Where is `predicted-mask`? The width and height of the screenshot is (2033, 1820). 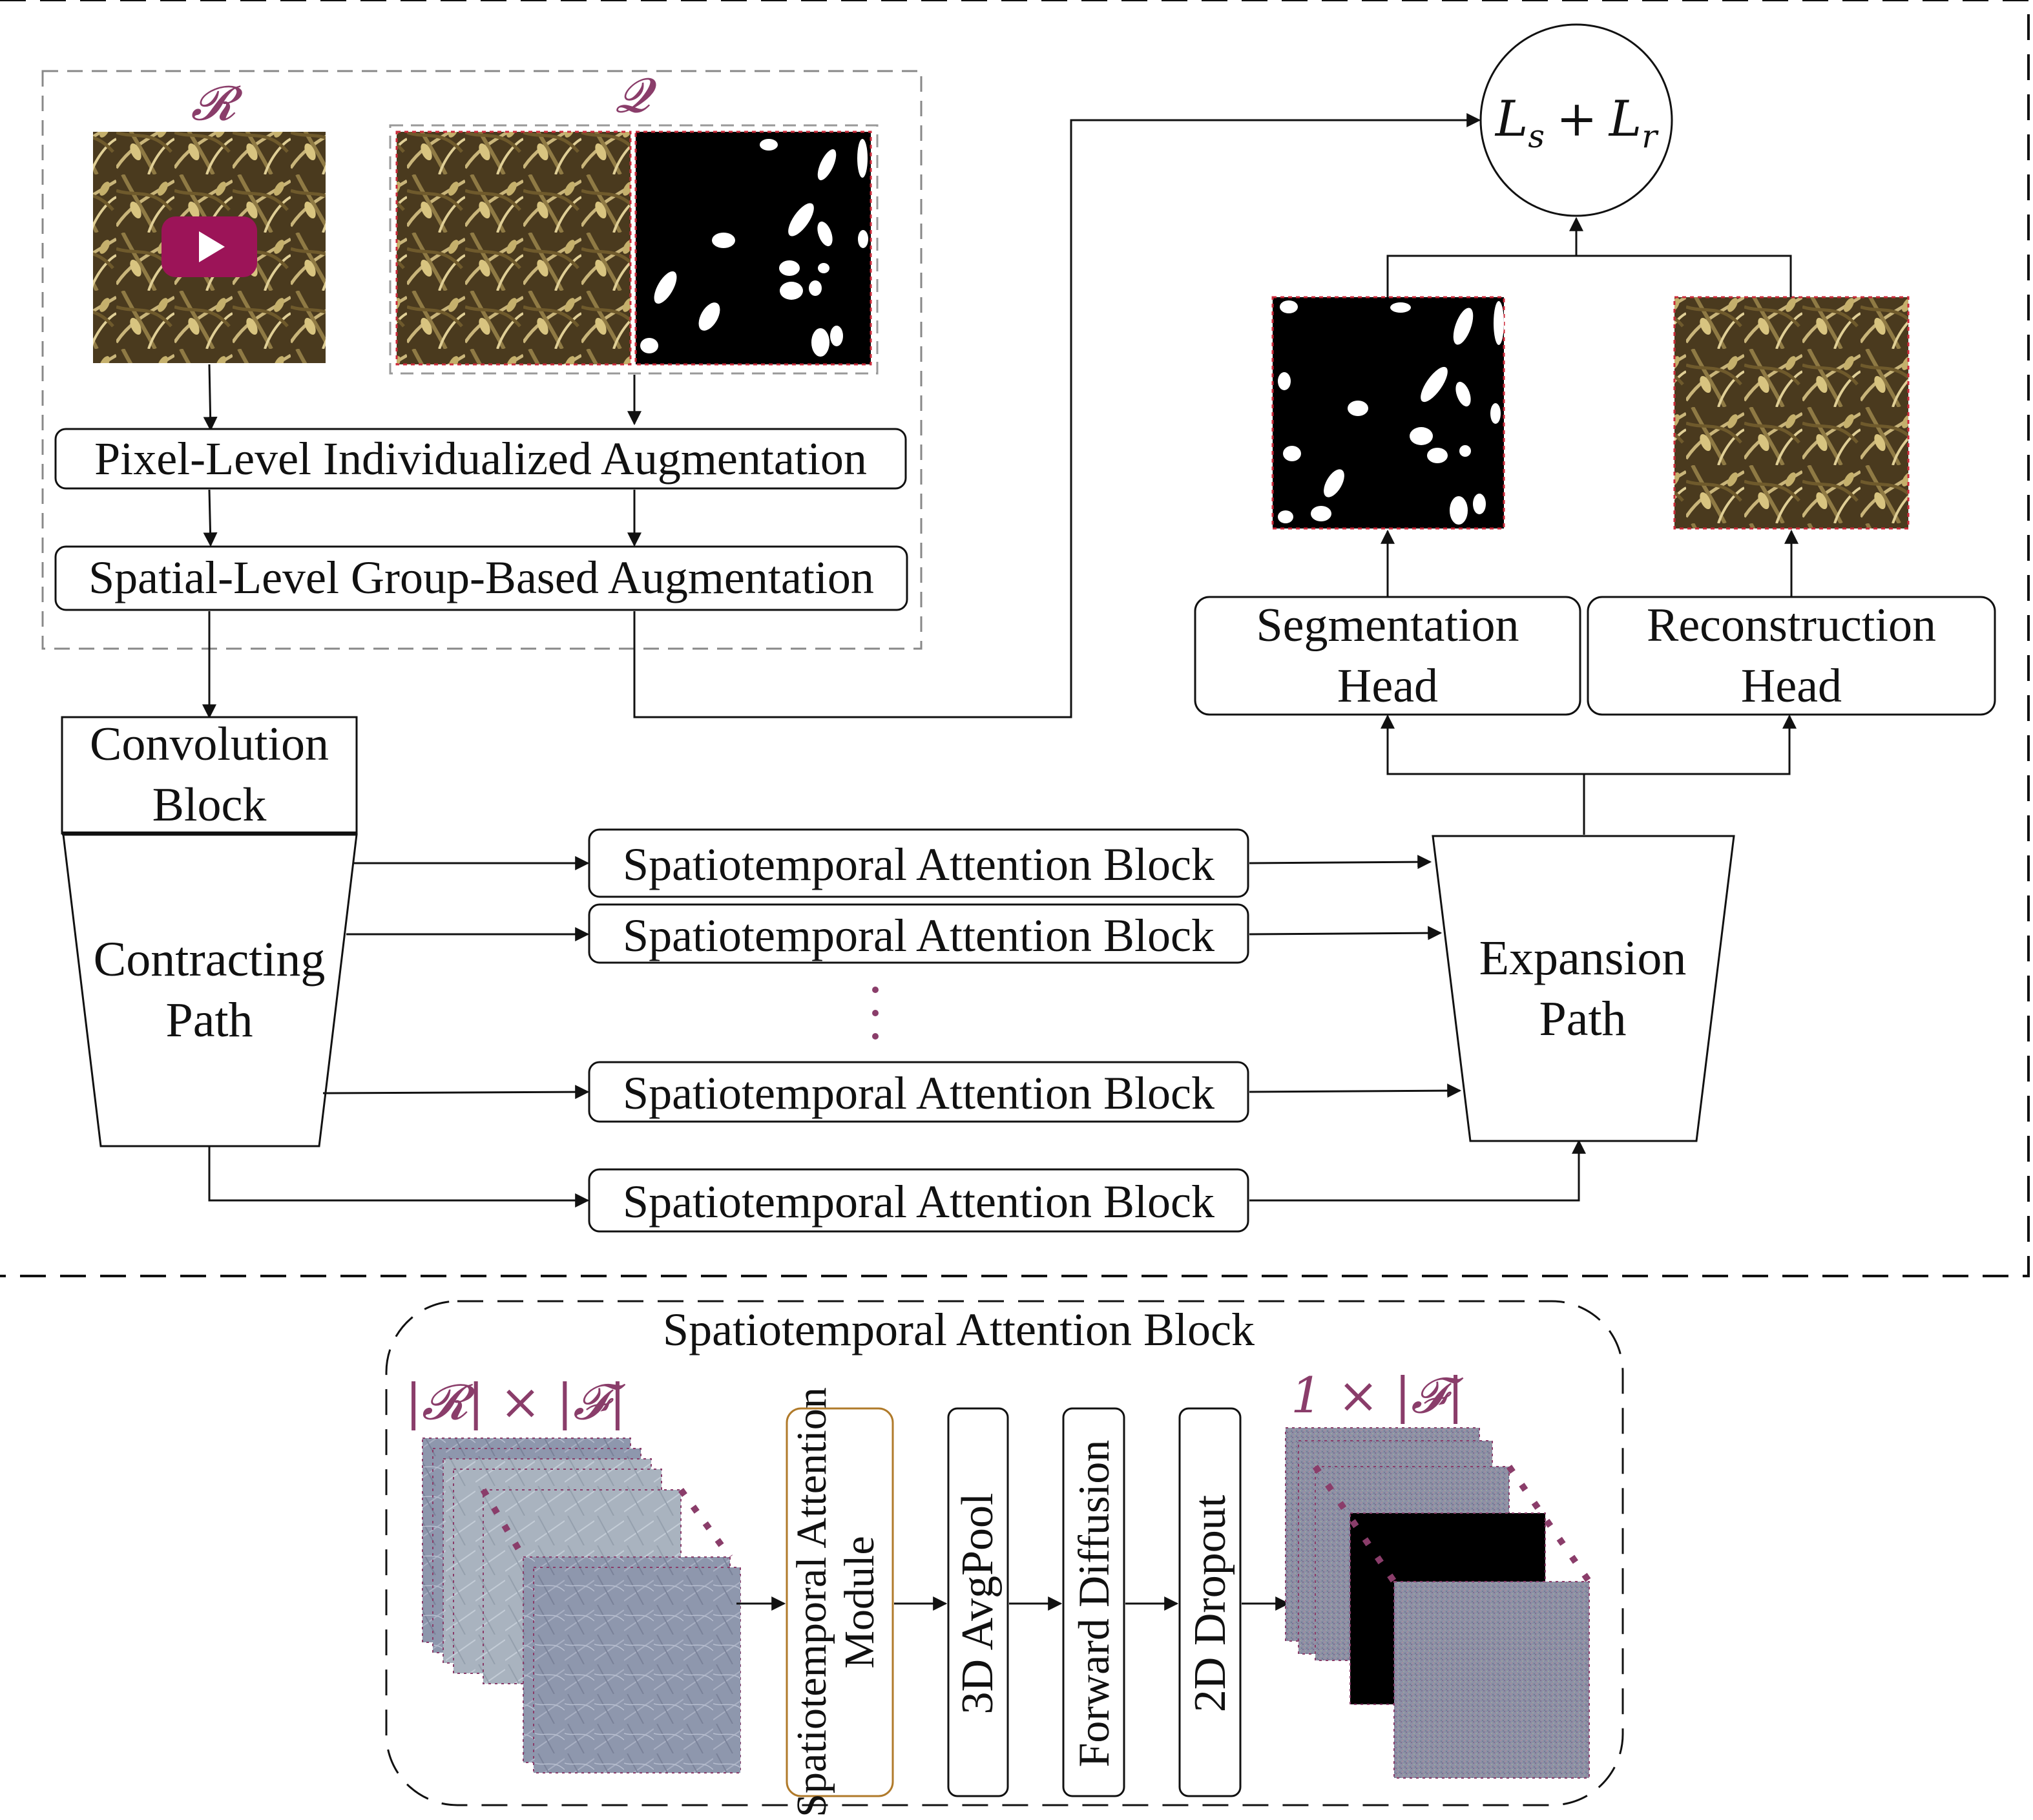 predicted-mask is located at coordinates (1388, 413).